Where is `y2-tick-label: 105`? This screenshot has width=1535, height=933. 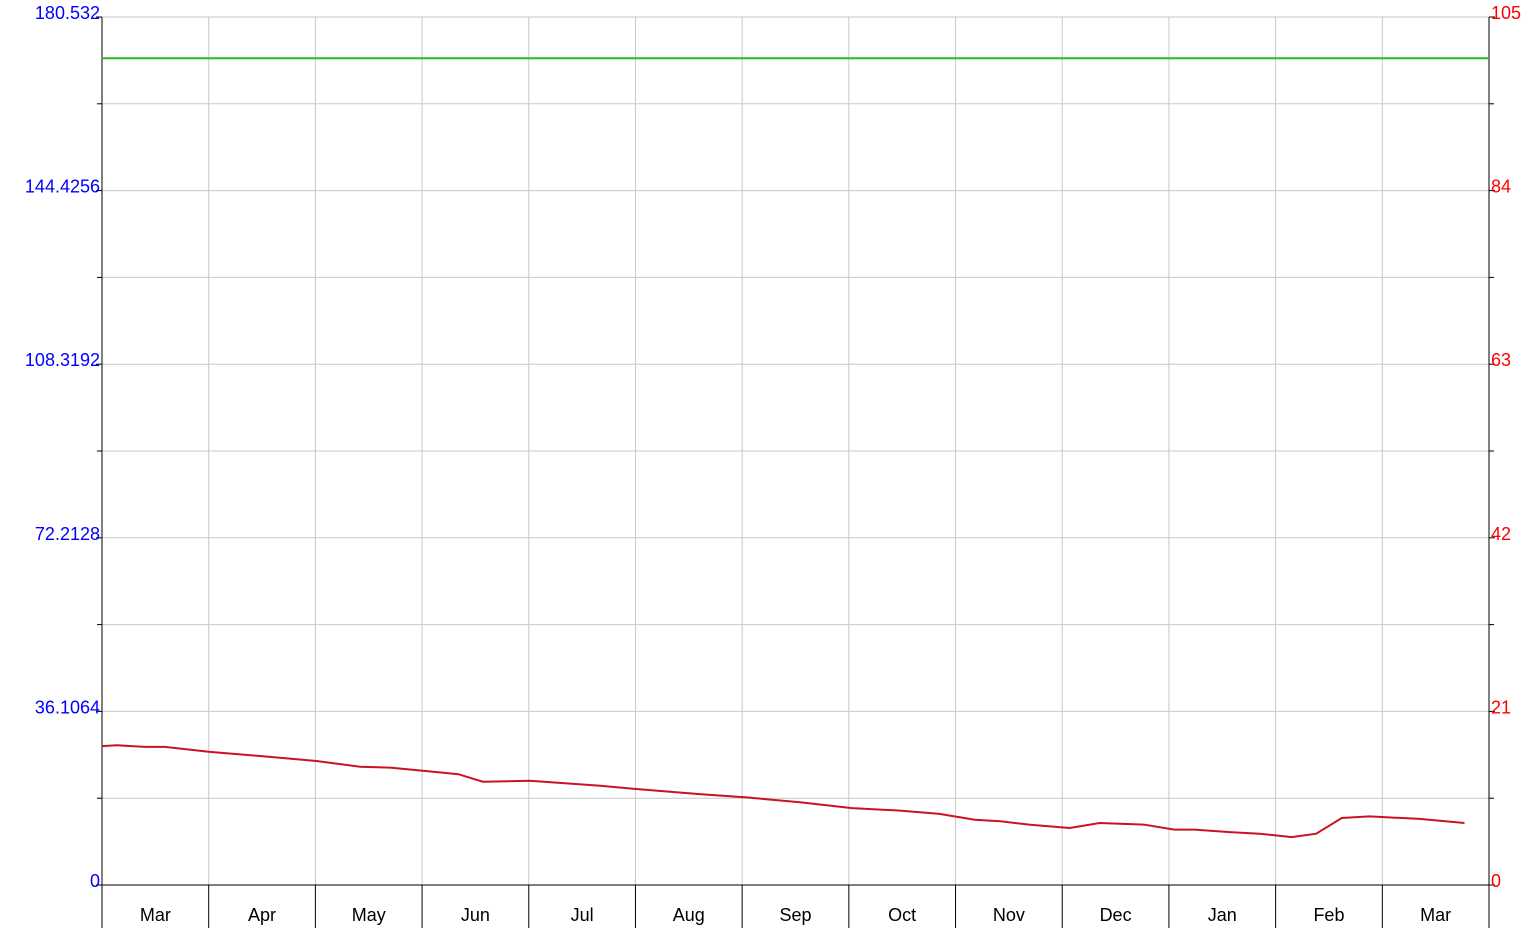
y2-tick-label: 105 is located at coordinates (1506, 13).